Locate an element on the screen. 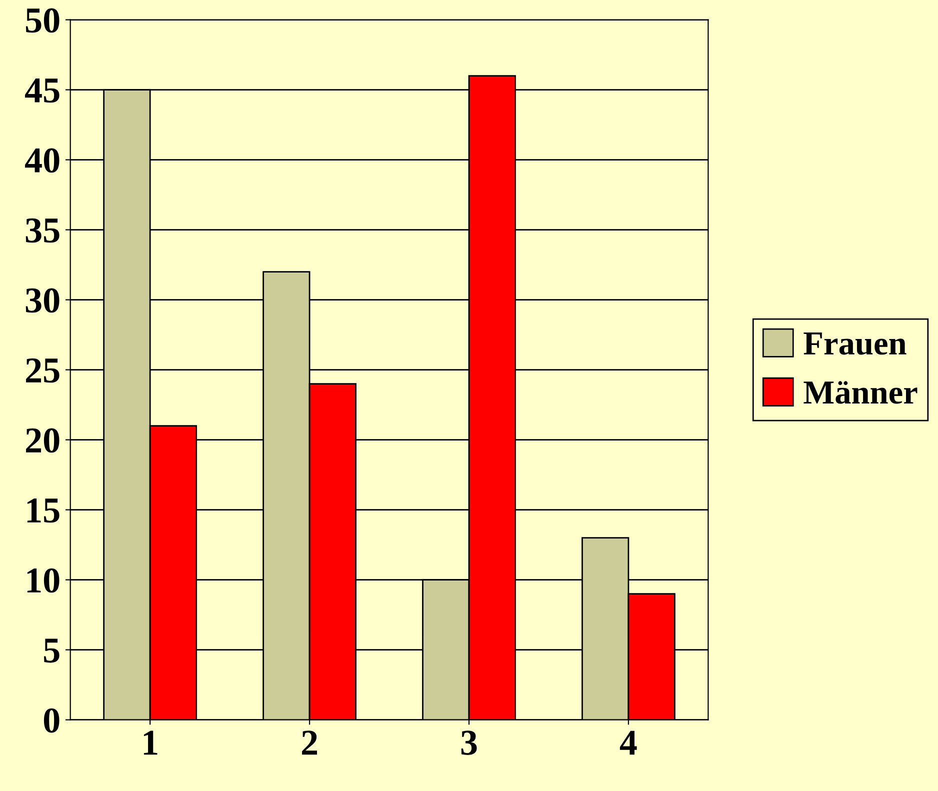 Image resolution: width=938 pixels, height=791 pixels. y-tick-label: 40 is located at coordinates (42, 160).